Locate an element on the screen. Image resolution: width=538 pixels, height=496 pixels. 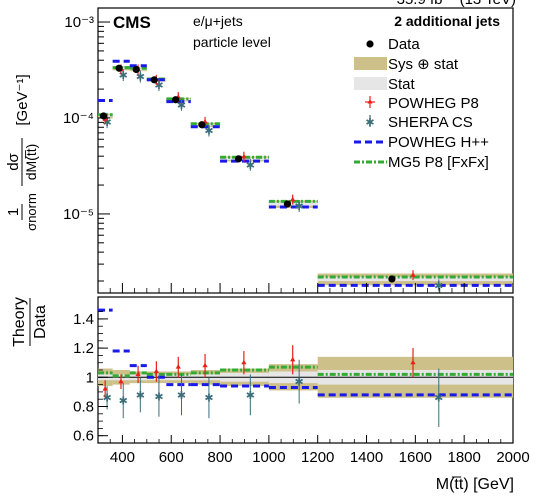
top-ytick-label: 10⁻³ is located at coordinates (79, 22).